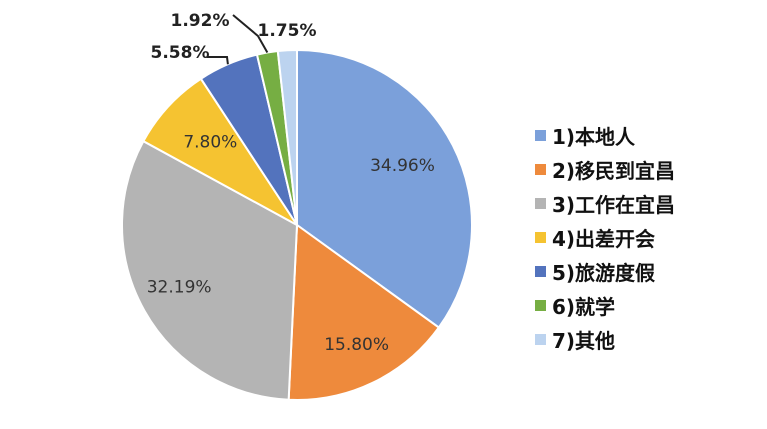 The image size is (767, 429). I want to click on legend-item: 1)本地人, so click(605, 135).